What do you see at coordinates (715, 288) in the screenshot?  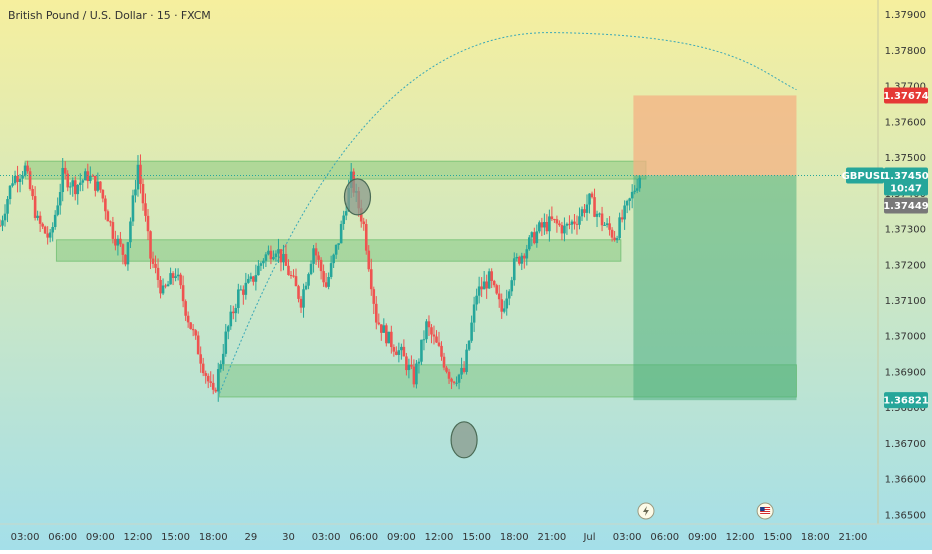 I see `take-profit-area` at bounding box center [715, 288].